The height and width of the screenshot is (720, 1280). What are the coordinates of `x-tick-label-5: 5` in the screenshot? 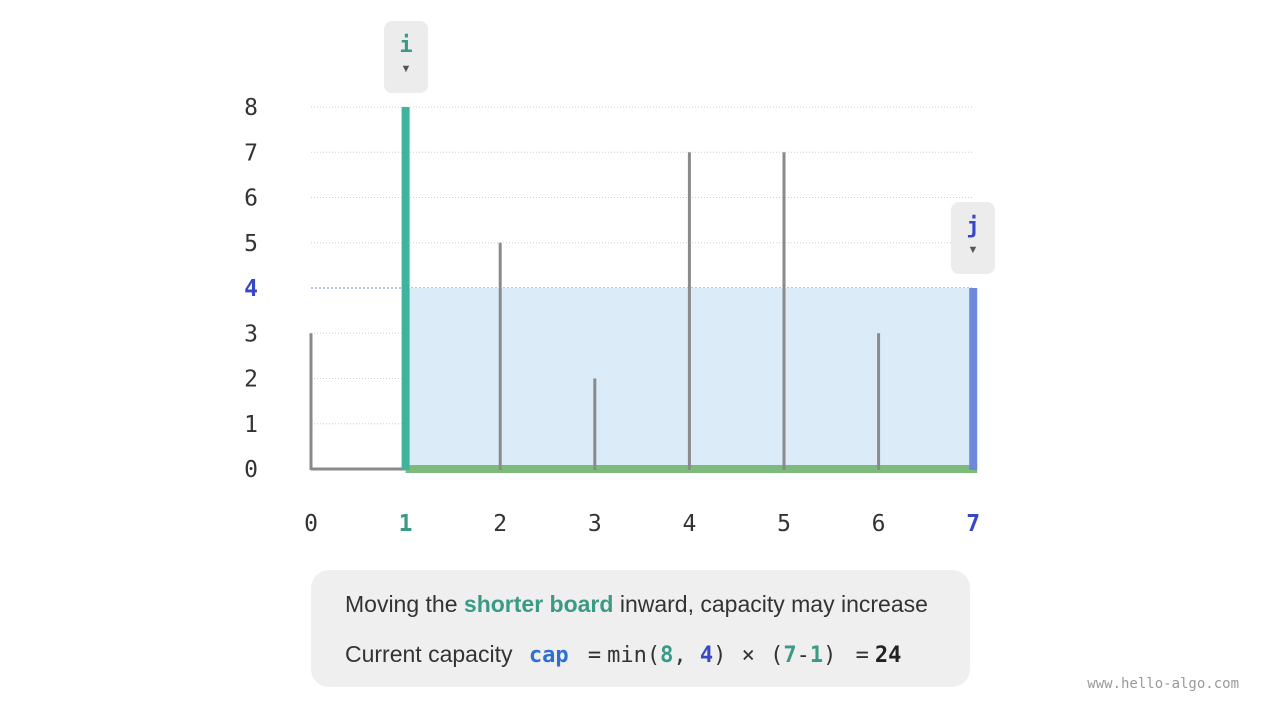 It's located at (784, 524).